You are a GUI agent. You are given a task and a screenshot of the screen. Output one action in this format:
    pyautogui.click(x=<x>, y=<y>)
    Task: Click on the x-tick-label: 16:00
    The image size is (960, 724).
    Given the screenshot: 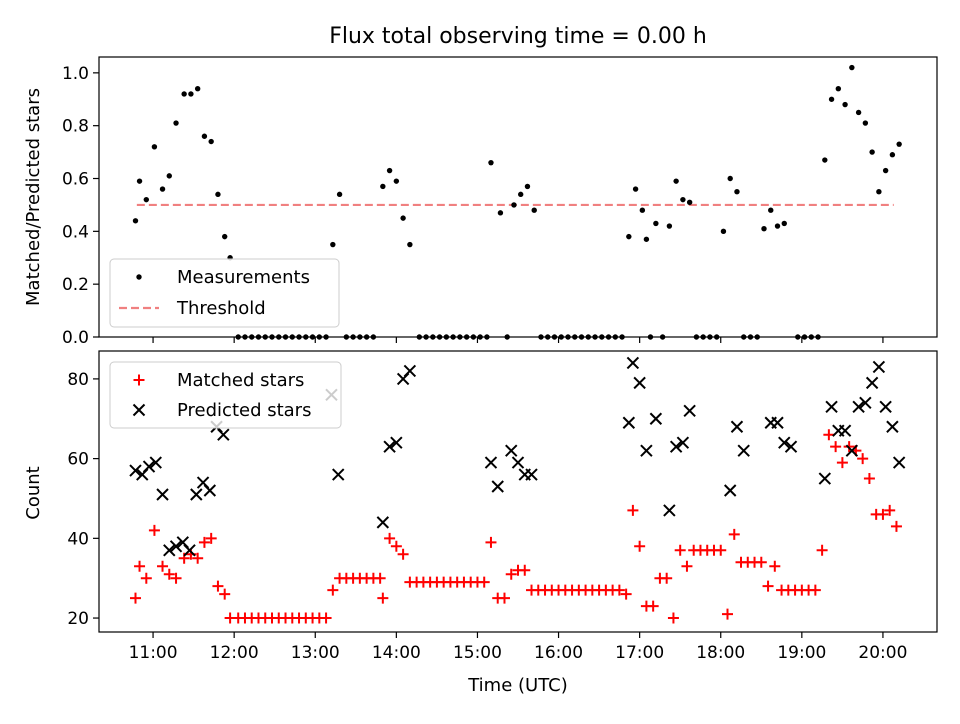 What is the action you would take?
    pyautogui.click(x=558, y=653)
    